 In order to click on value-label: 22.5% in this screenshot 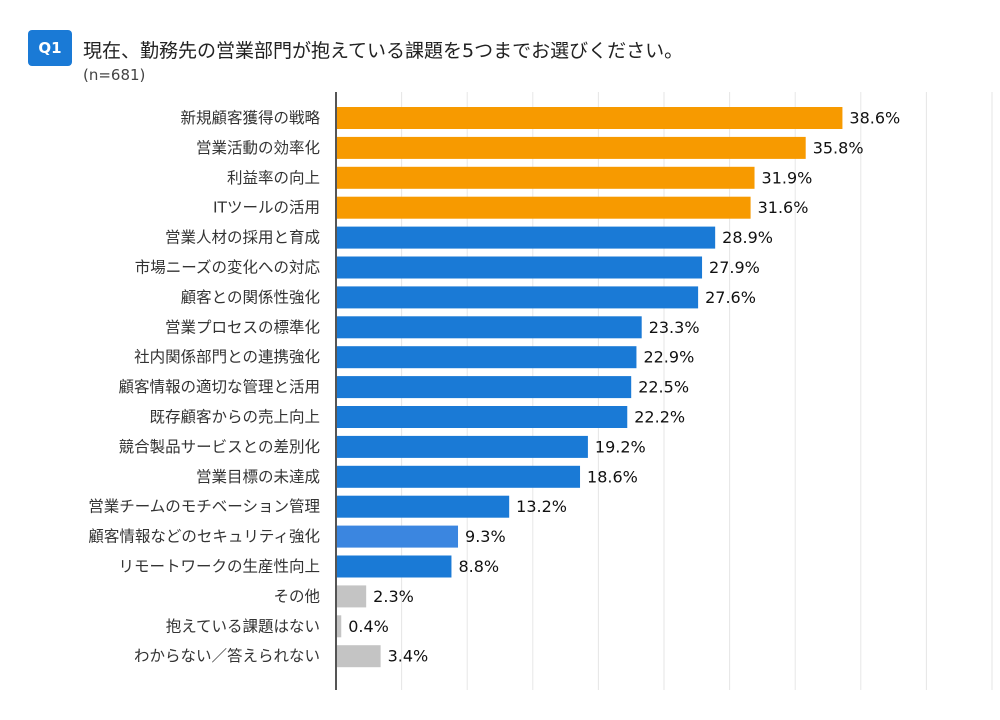, I will do `click(663, 387)`.